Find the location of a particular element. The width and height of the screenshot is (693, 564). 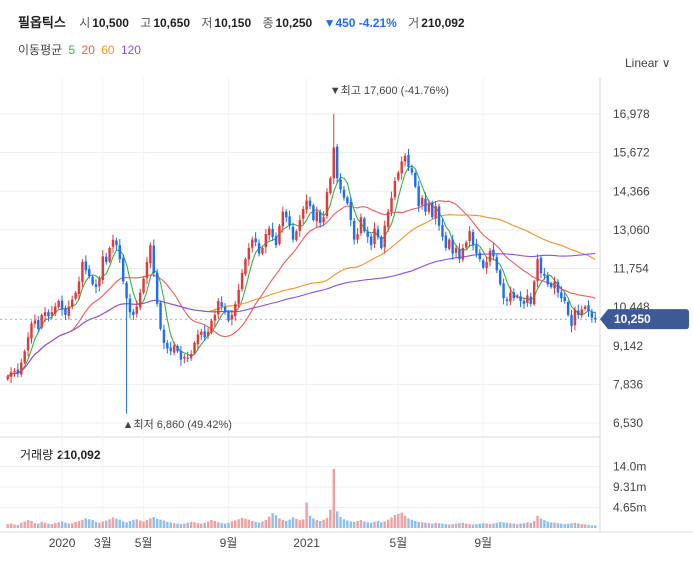

current-price-badge-shape is located at coordinates (644, 319).